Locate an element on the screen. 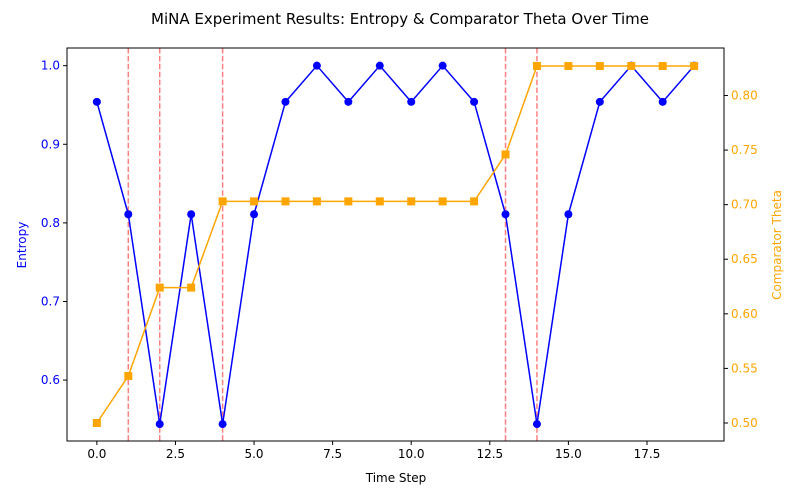  y-left-tick-label: 0.7 is located at coordinates (50, 301).